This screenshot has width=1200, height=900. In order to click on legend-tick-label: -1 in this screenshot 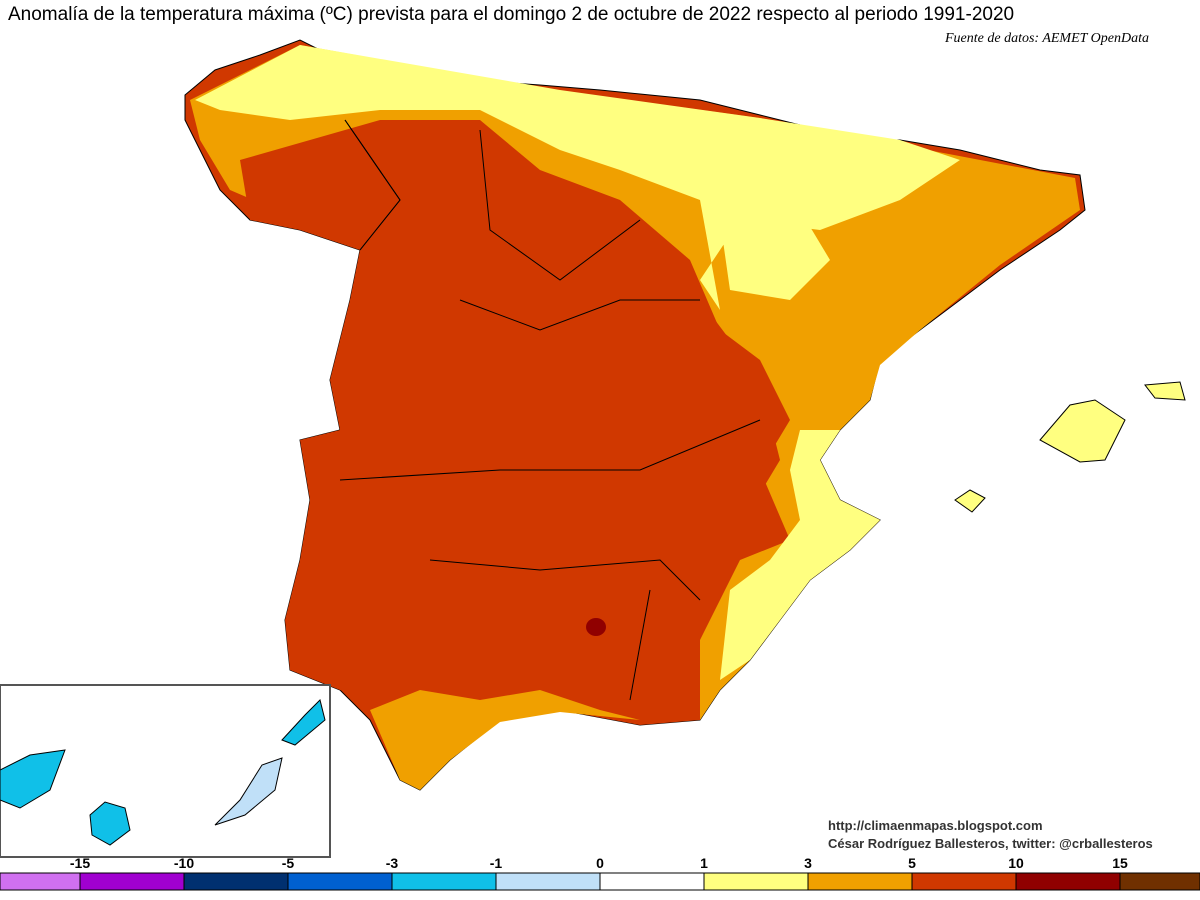, I will do `click(496, 863)`.